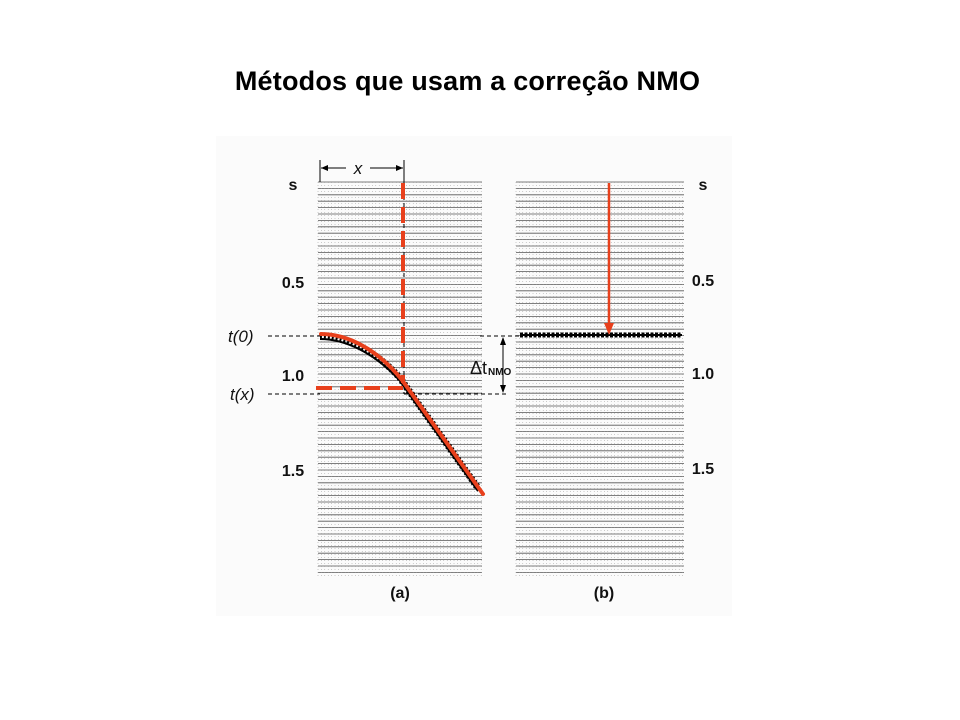 This screenshot has height=720, width=960. I want to click on offset-arrow-left, so click(324, 168).